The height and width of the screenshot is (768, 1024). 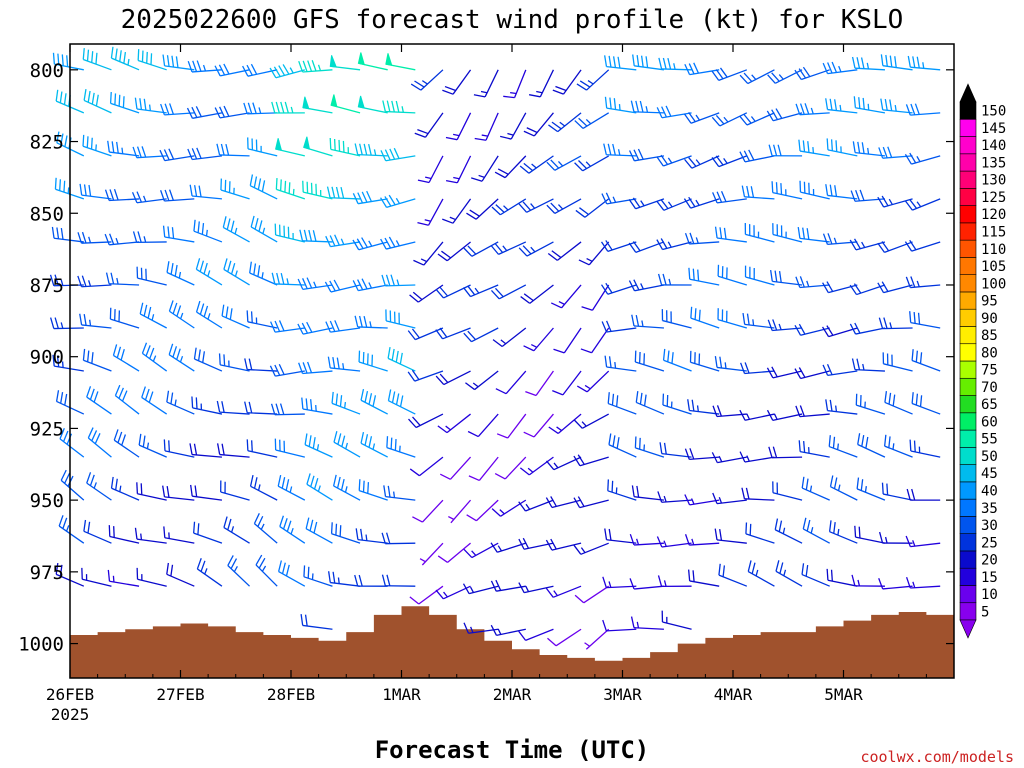 What do you see at coordinates (993, 146) in the screenshot?
I see `colorbar-label: 140` at bounding box center [993, 146].